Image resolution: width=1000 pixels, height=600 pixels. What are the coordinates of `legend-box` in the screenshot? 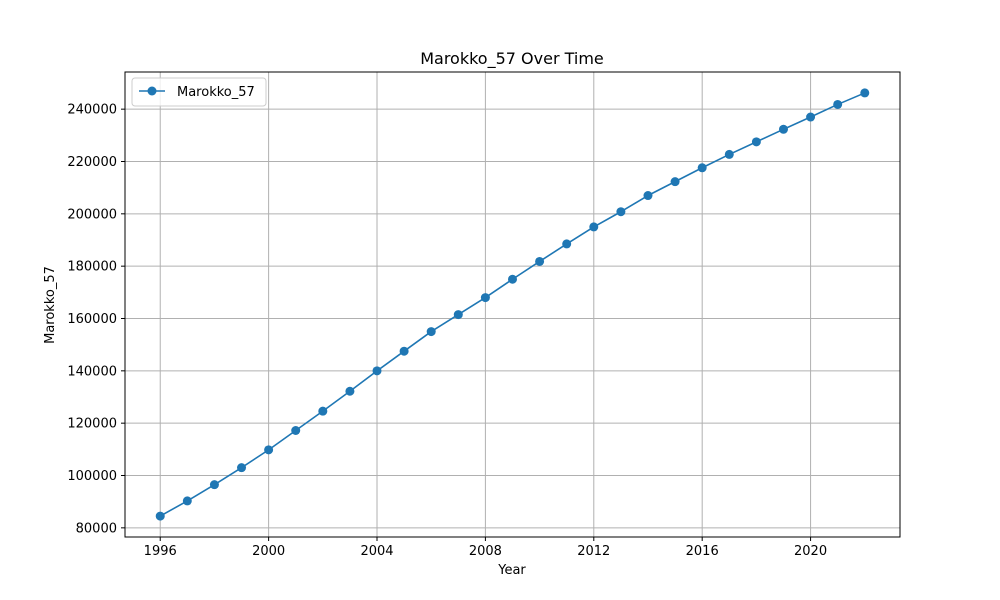 It's located at (199, 92).